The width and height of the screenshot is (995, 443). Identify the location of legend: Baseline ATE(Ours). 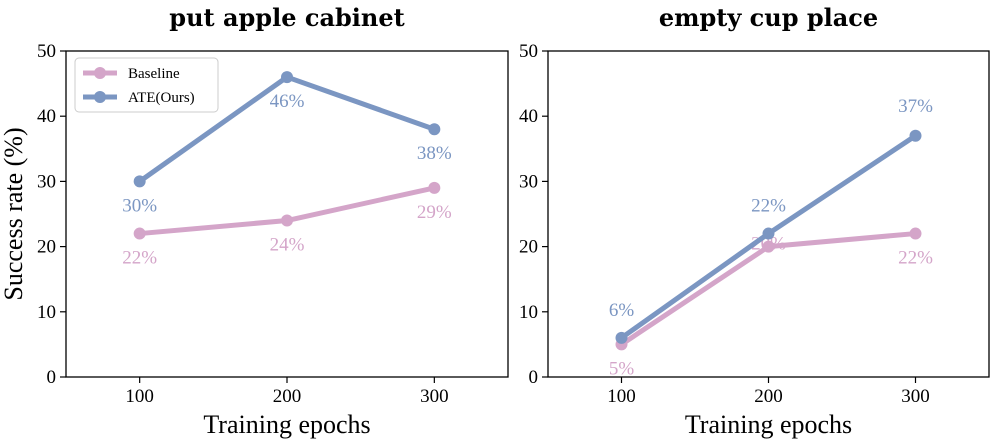
(146, 85).